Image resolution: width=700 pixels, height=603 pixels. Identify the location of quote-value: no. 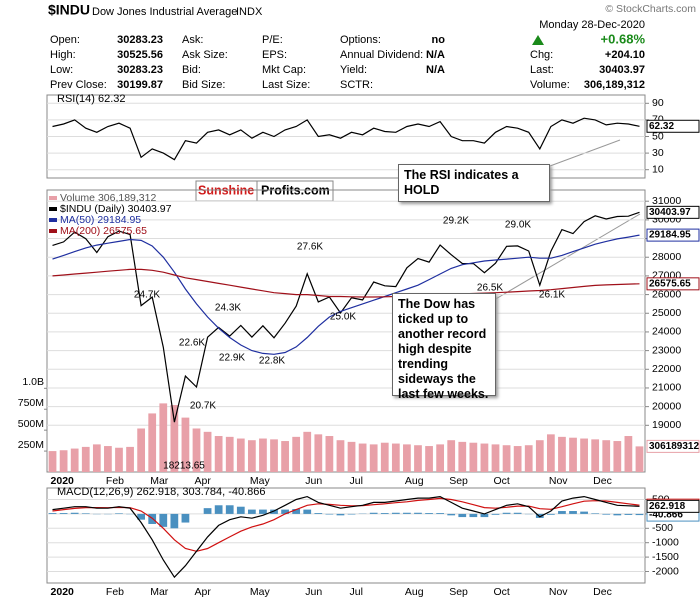
(439, 40).